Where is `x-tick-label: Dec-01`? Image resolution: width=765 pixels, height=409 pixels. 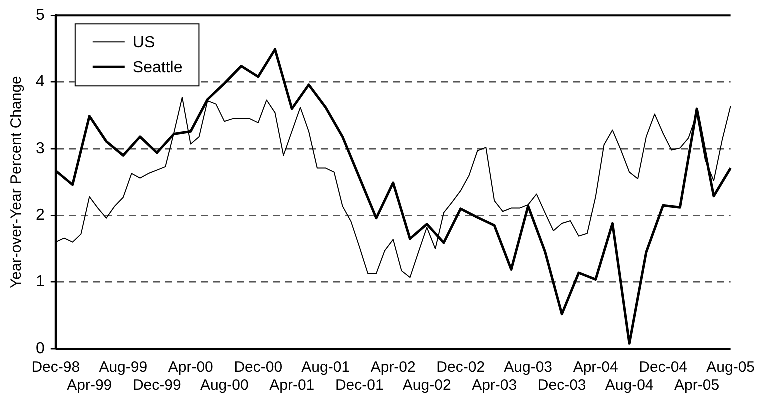 x-tick-label: Dec-01 is located at coordinates (359, 385).